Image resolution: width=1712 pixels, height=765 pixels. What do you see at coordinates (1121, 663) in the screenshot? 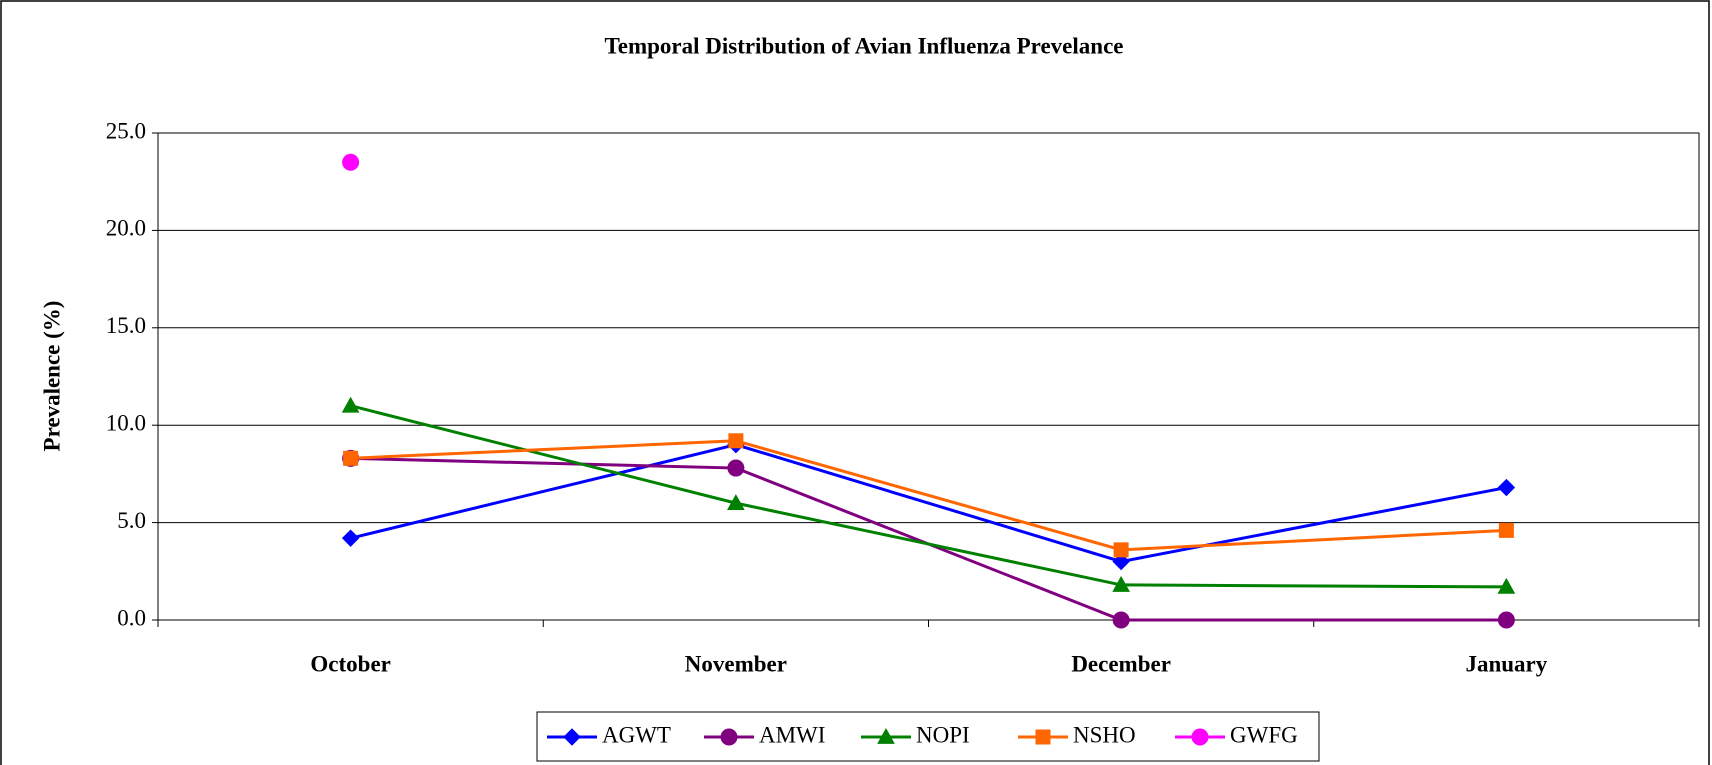
I see `x-tick-label: December` at bounding box center [1121, 663].